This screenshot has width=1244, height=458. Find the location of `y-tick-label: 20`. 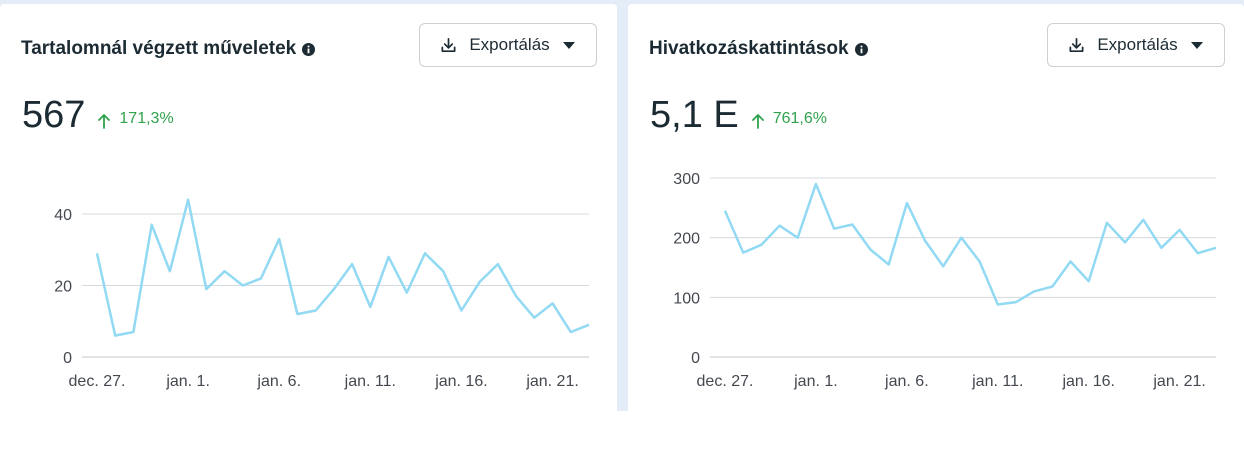

y-tick-label: 20 is located at coordinates (63, 287).